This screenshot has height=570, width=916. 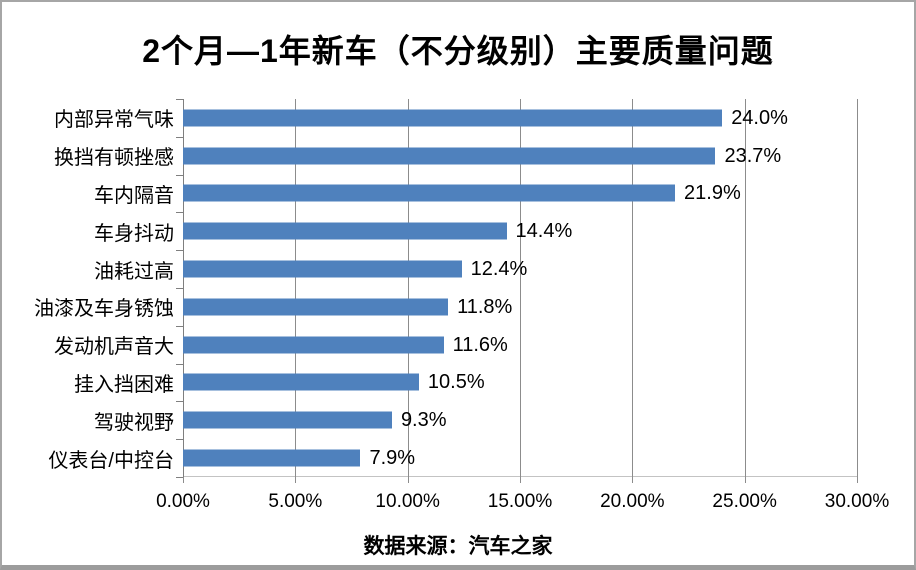 What do you see at coordinates (458, 546) in the screenshot?
I see `source-note: 数据来源：汽车之家` at bounding box center [458, 546].